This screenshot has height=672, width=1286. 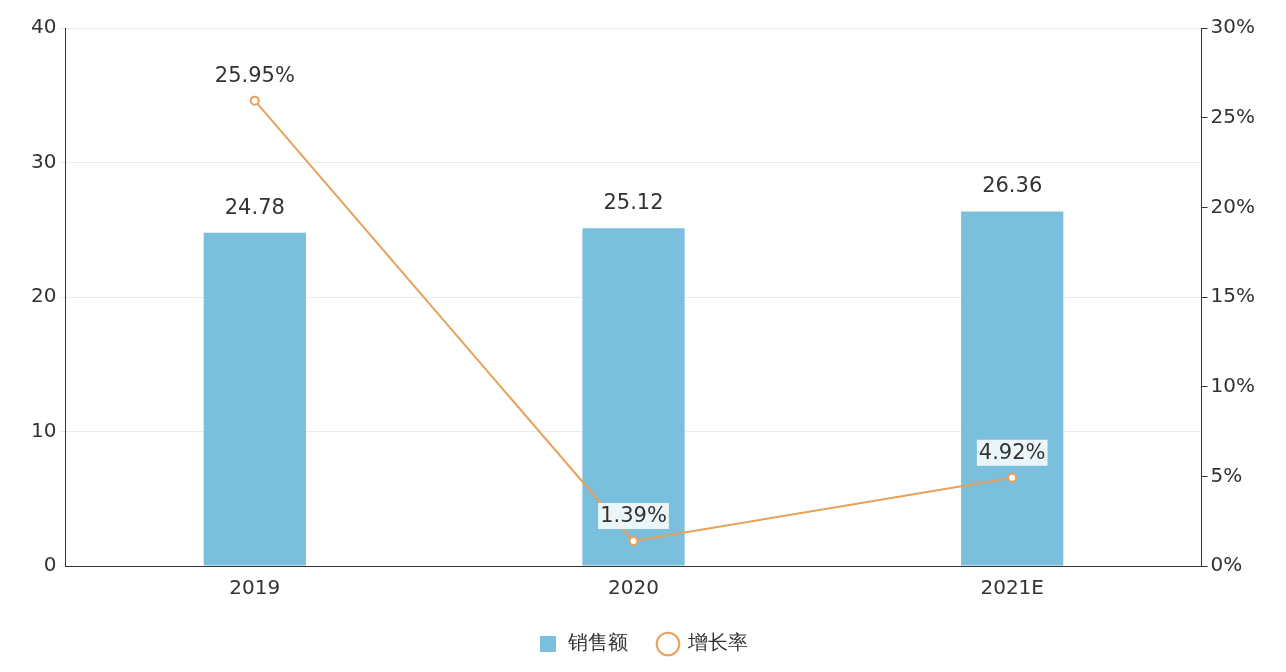 What do you see at coordinates (1012, 587) in the screenshot?
I see `x-tick-label: 2021E` at bounding box center [1012, 587].